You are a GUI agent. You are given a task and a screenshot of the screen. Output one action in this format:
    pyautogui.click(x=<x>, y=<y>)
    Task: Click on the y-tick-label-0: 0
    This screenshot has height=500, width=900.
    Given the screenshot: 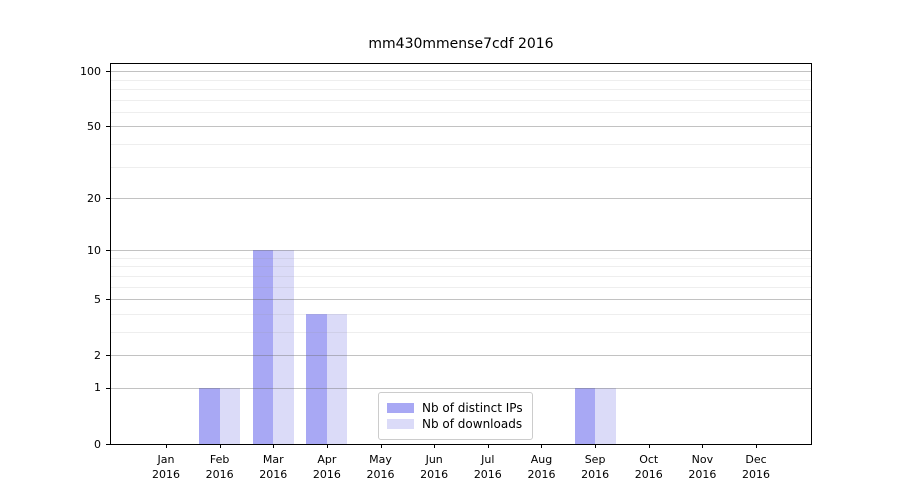 What is the action you would take?
    pyautogui.click(x=97, y=444)
    